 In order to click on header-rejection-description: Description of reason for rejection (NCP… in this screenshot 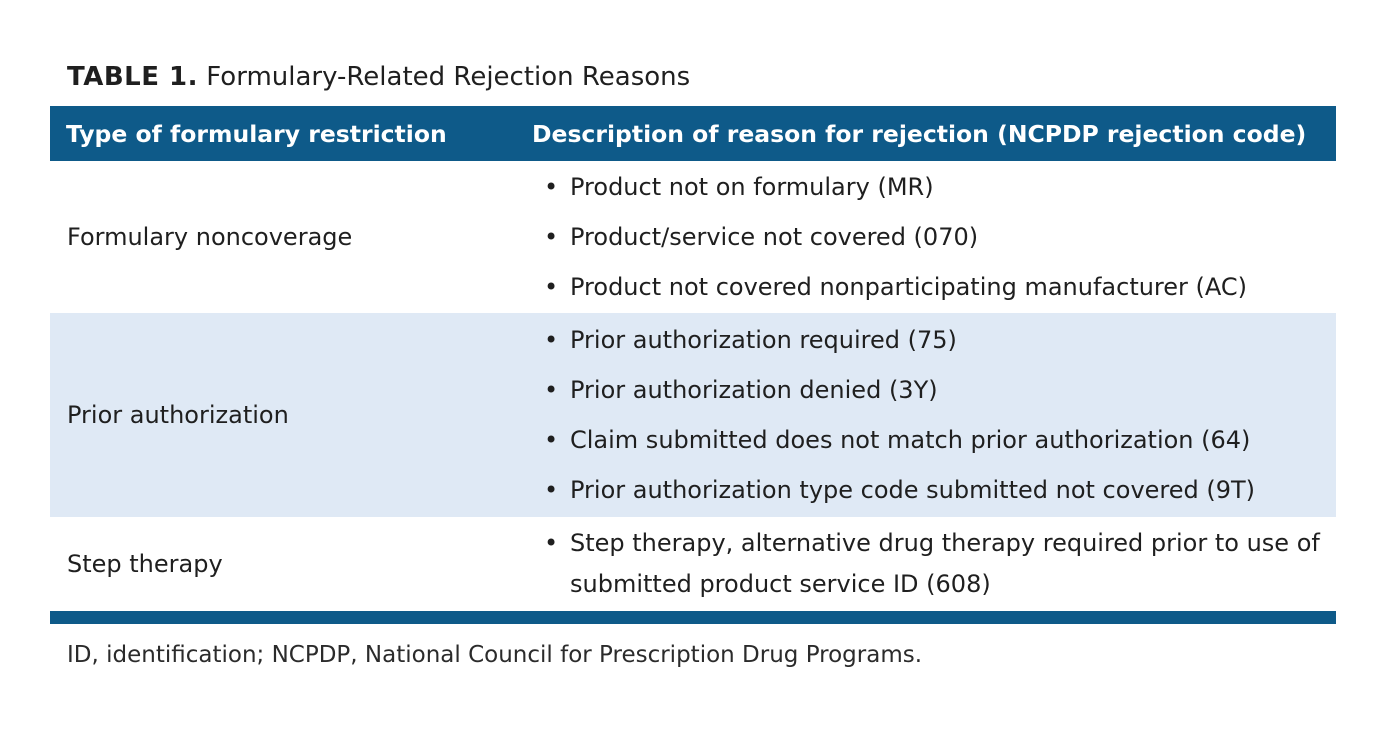, I will do `click(914, 133)`.